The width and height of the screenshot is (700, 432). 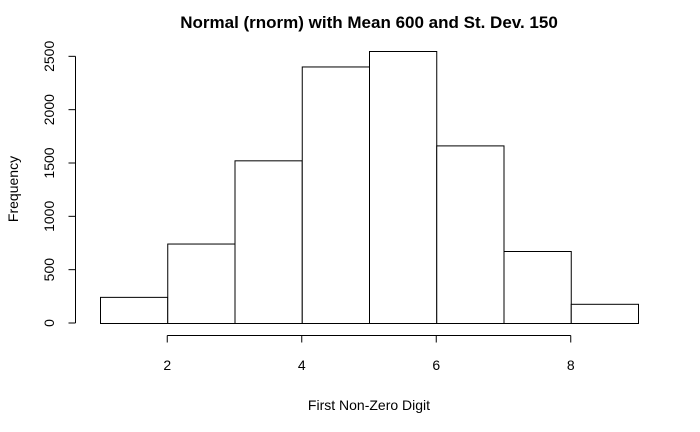 I want to click on y-tick-label-1500: 1500, so click(x=49, y=162).